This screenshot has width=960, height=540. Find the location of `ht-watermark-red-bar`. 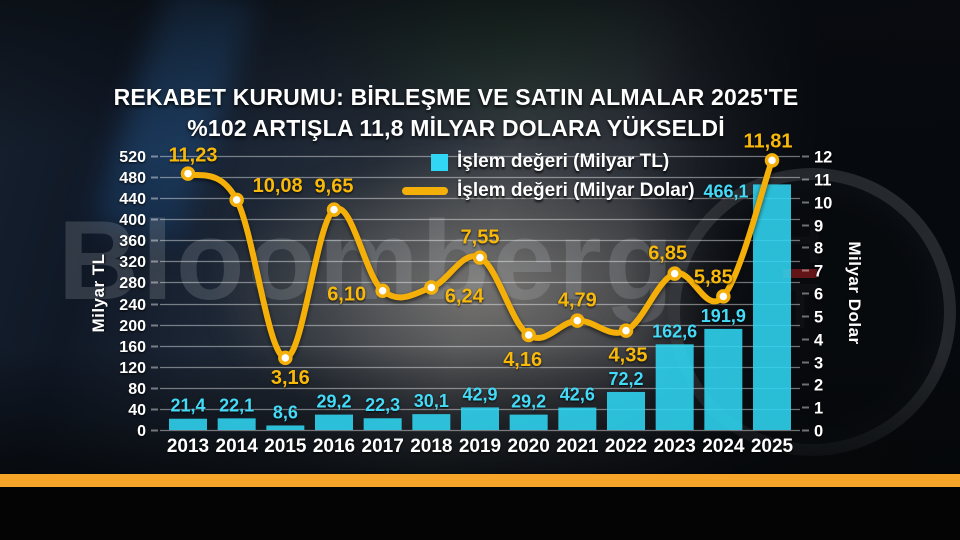

ht-watermark-red-bar is located at coordinates (800, 274).